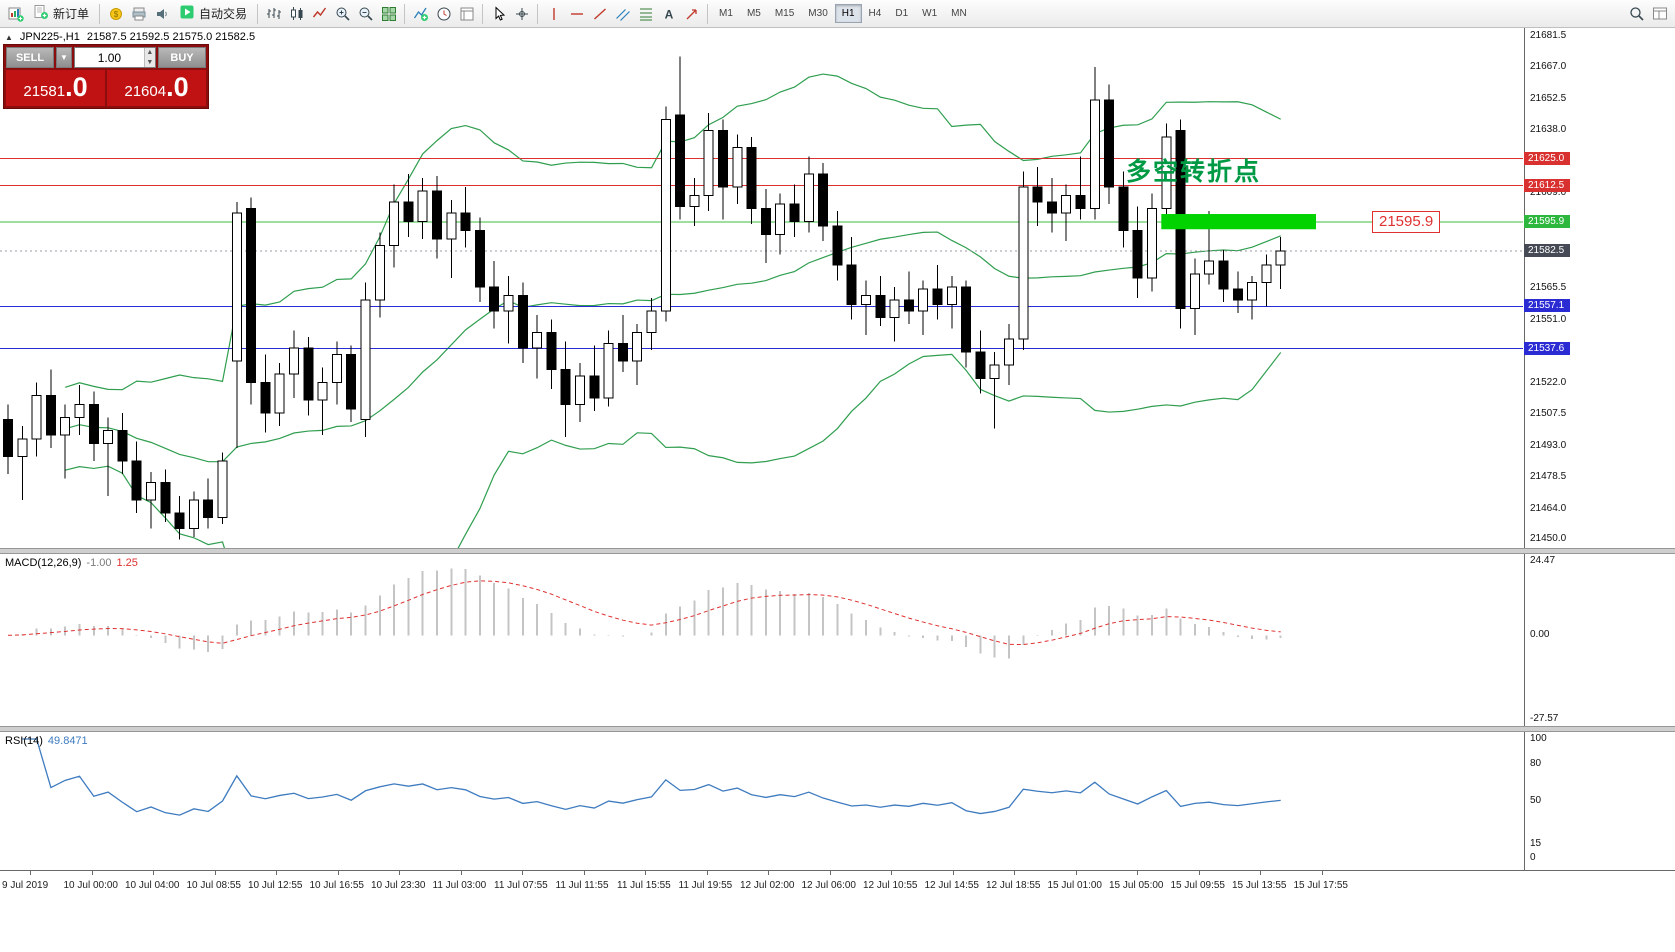  What do you see at coordinates (99, 563) in the screenshot?
I see `macd-value: -1.00` at bounding box center [99, 563].